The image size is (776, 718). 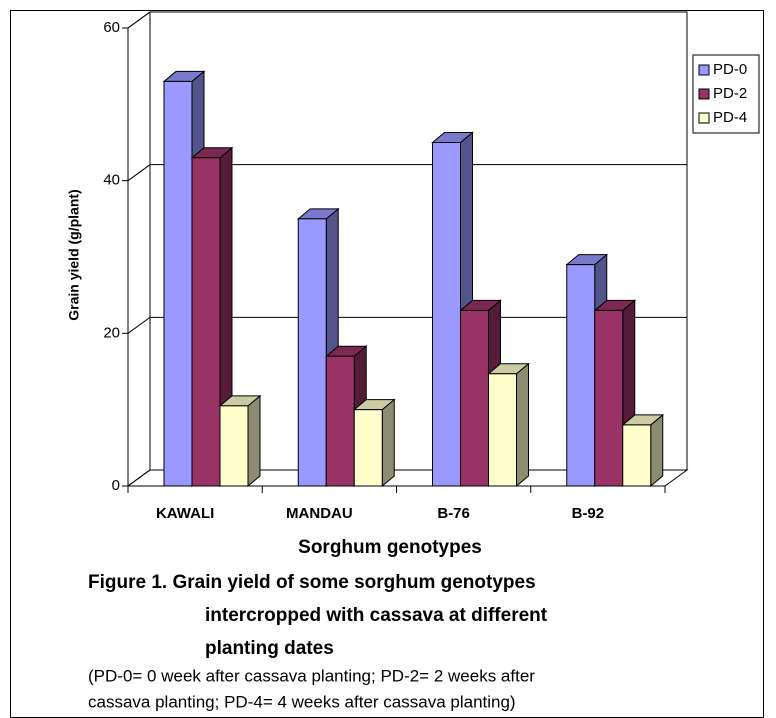 What do you see at coordinates (453, 513) in the screenshot?
I see `x-tick-label: B-76` at bounding box center [453, 513].